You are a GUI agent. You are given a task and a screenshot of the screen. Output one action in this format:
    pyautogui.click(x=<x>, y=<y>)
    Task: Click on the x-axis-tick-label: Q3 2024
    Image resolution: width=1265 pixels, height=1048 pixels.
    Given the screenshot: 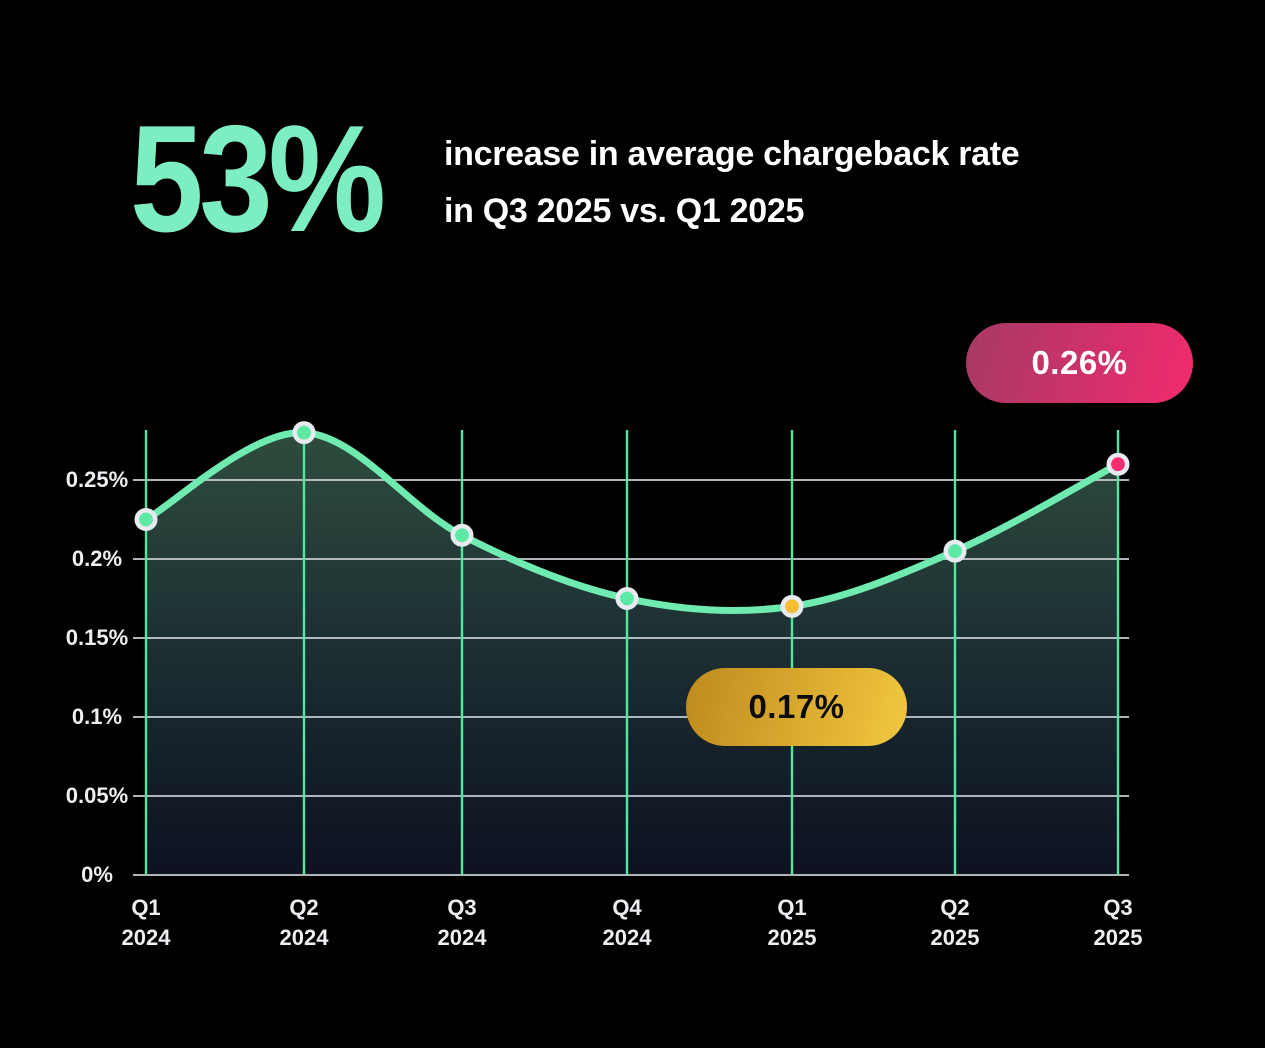 What is the action you would take?
    pyautogui.click(x=462, y=922)
    